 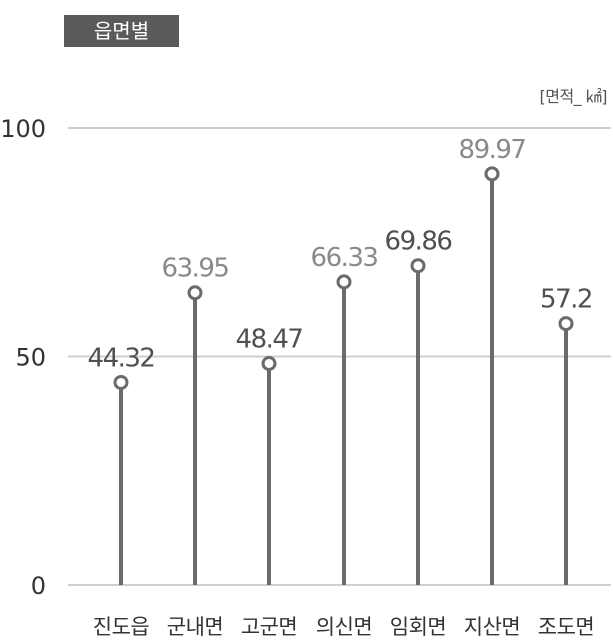 What do you see at coordinates (344, 282) in the screenshot?
I see `marker-의신면` at bounding box center [344, 282].